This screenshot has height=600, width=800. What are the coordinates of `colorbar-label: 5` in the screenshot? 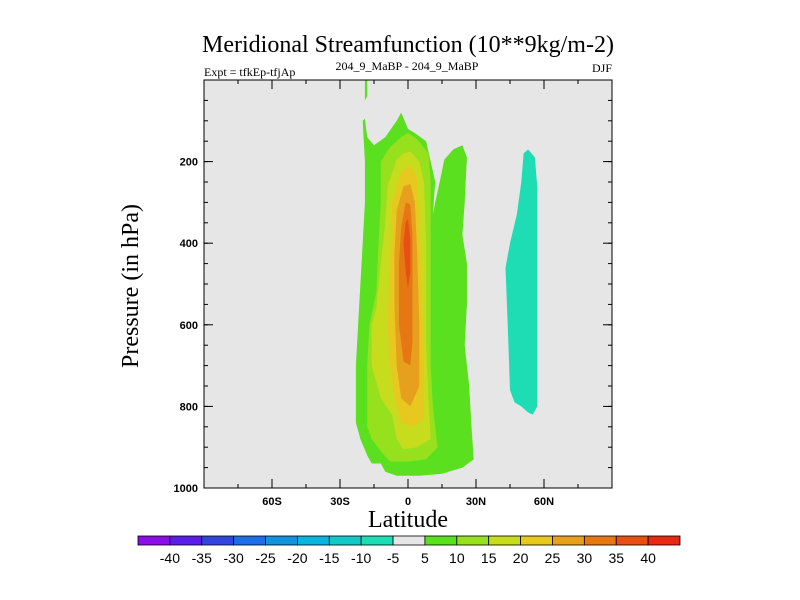 It's located at (425, 558).